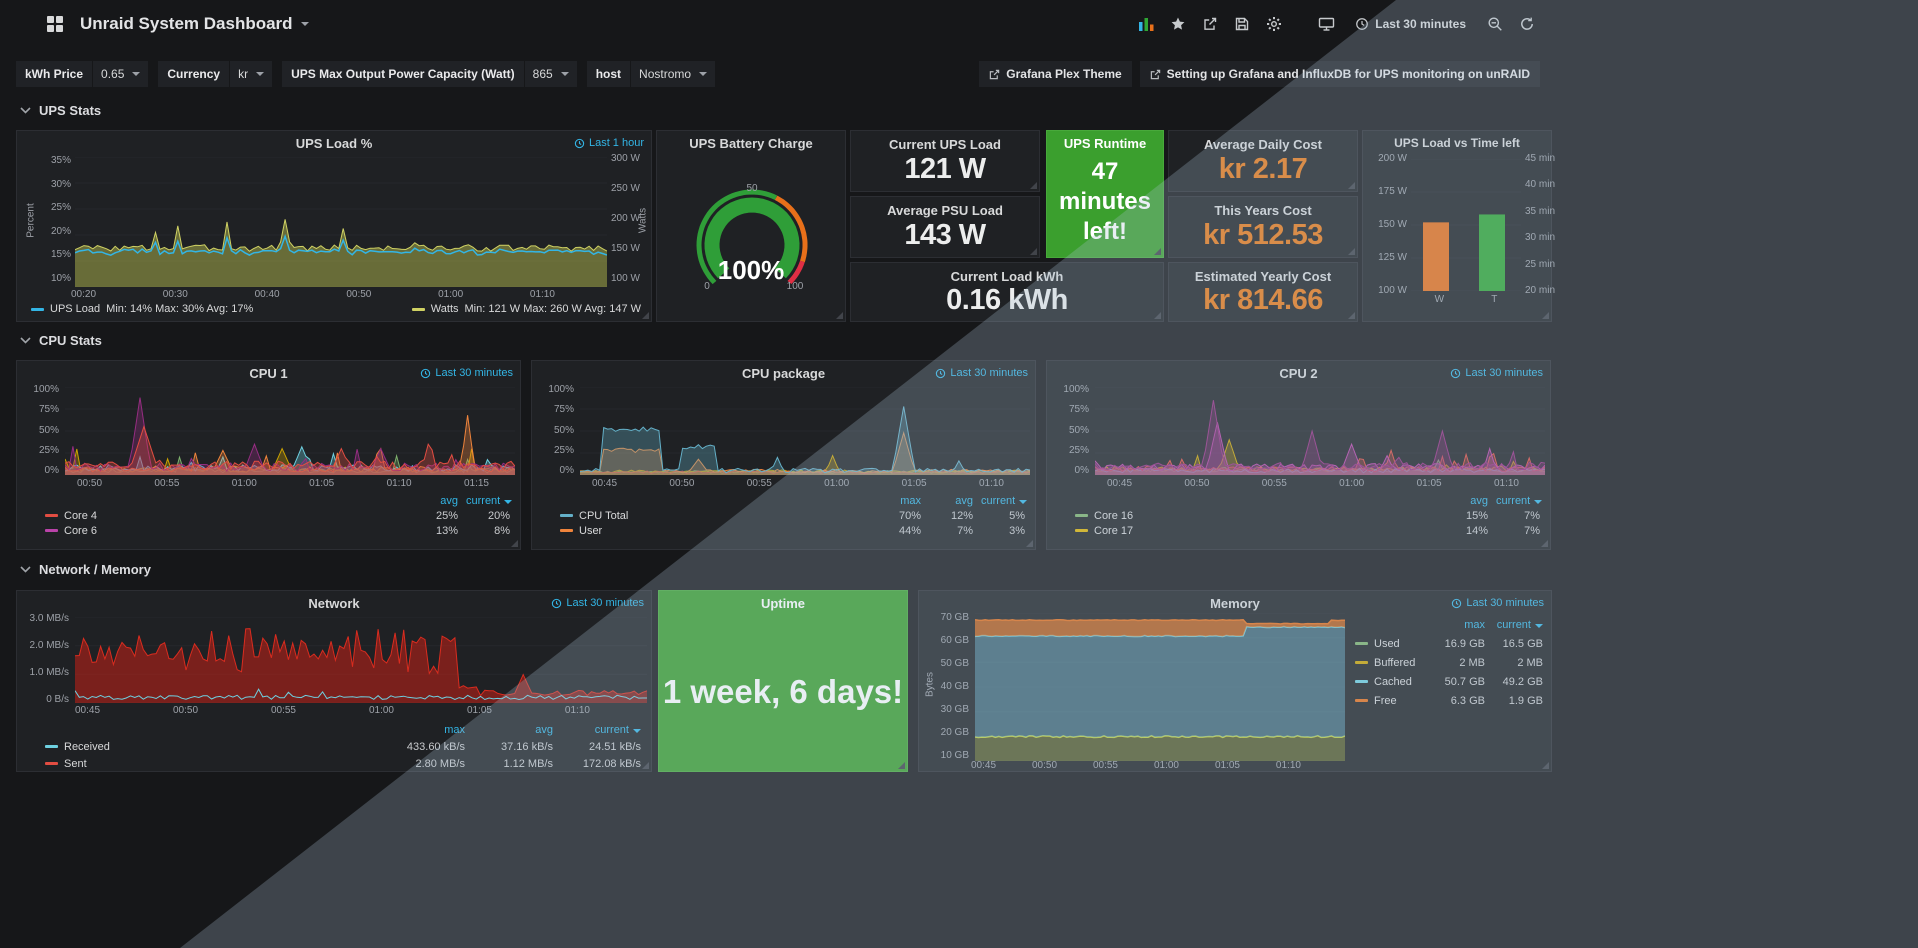 The width and height of the screenshot is (1918, 948). What do you see at coordinates (55, 24) in the screenshot?
I see `dashboard-grid-icon` at bounding box center [55, 24].